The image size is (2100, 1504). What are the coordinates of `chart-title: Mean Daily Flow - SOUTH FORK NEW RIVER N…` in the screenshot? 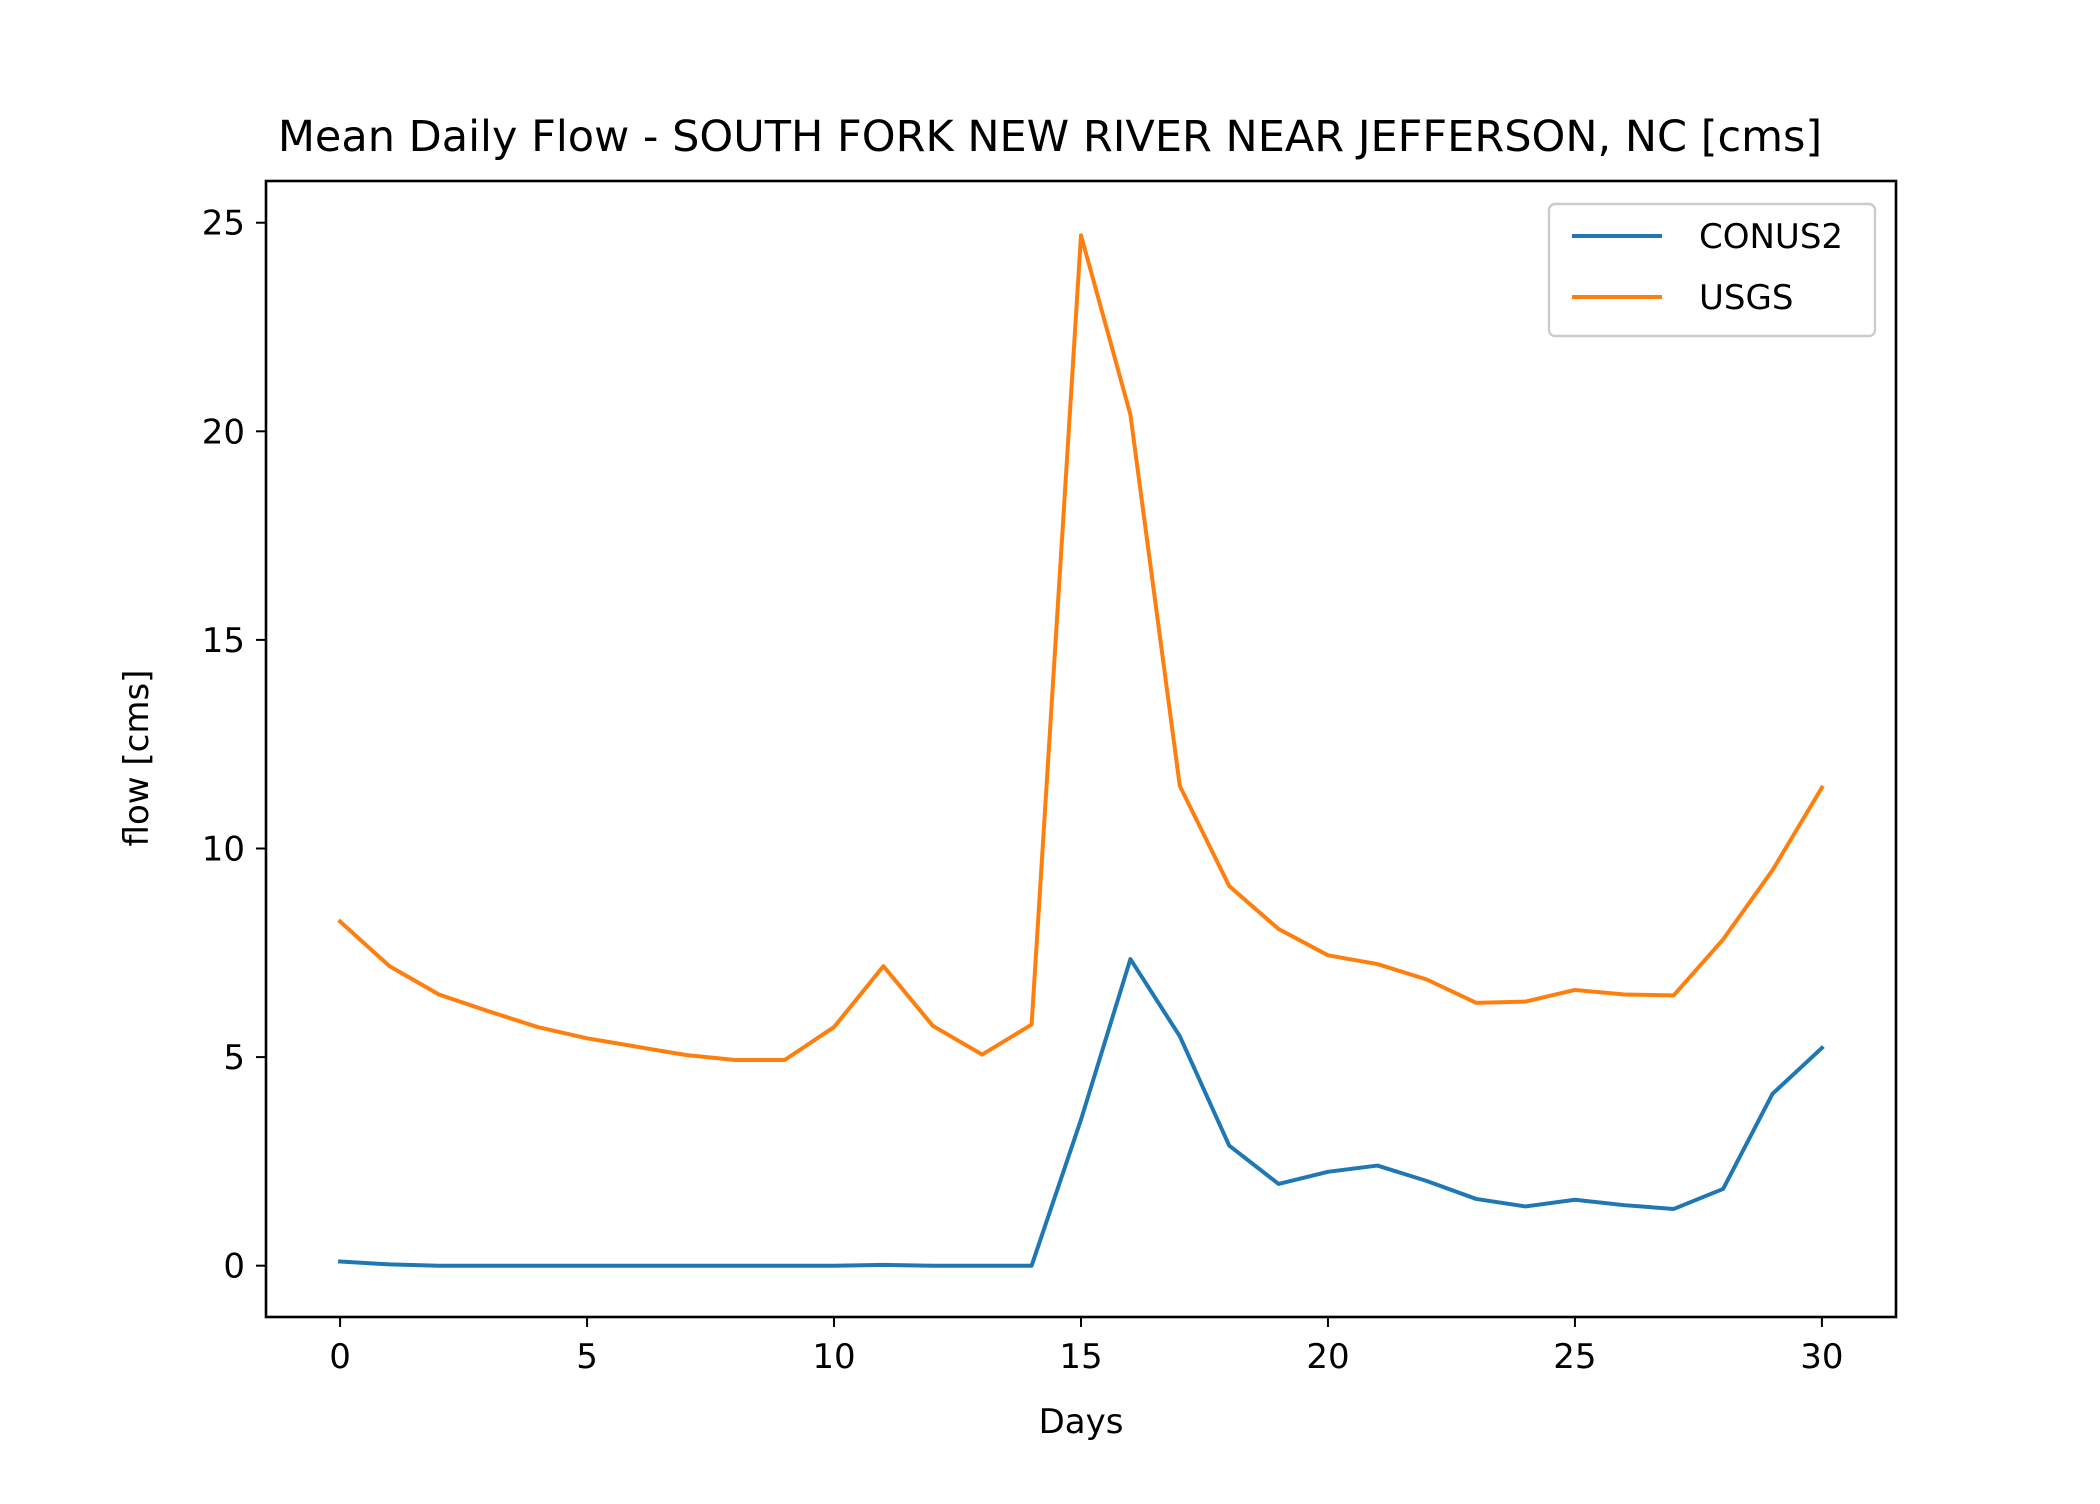 It's located at (1050, 137).